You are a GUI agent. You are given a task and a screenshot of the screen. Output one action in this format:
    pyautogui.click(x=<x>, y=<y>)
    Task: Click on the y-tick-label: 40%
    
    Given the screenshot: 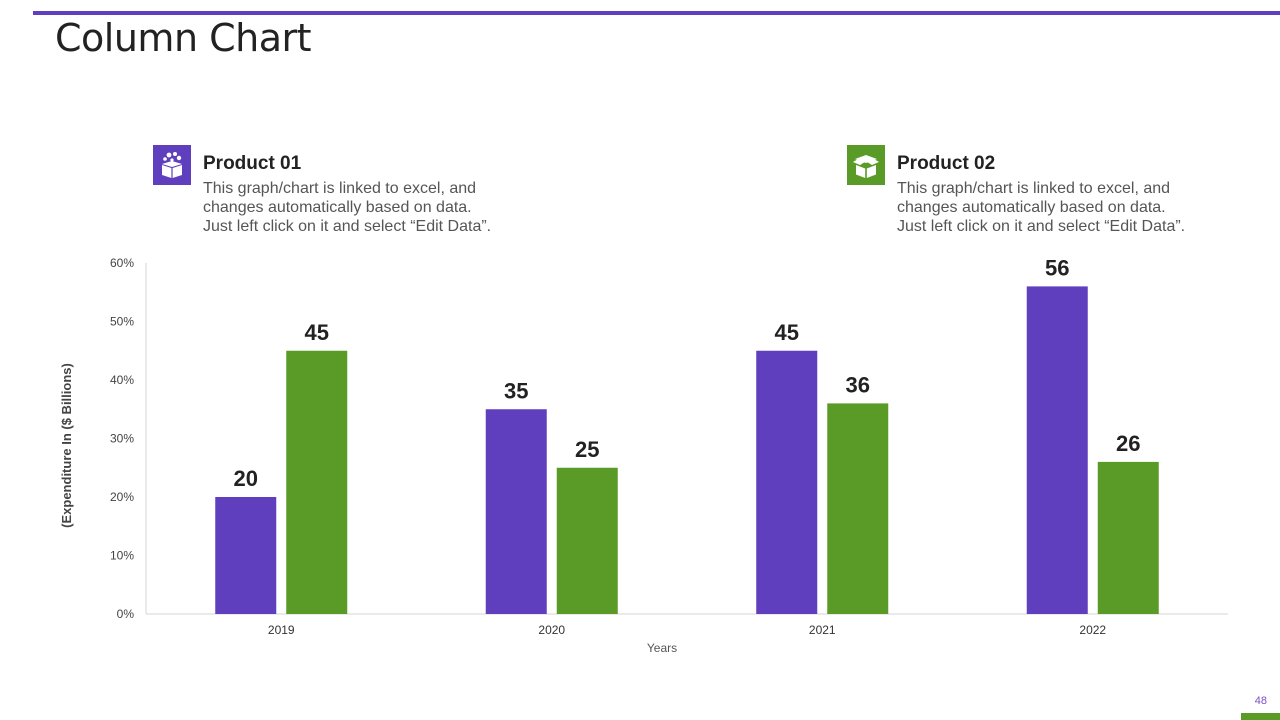 What is the action you would take?
    pyautogui.click(x=122, y=380)
    